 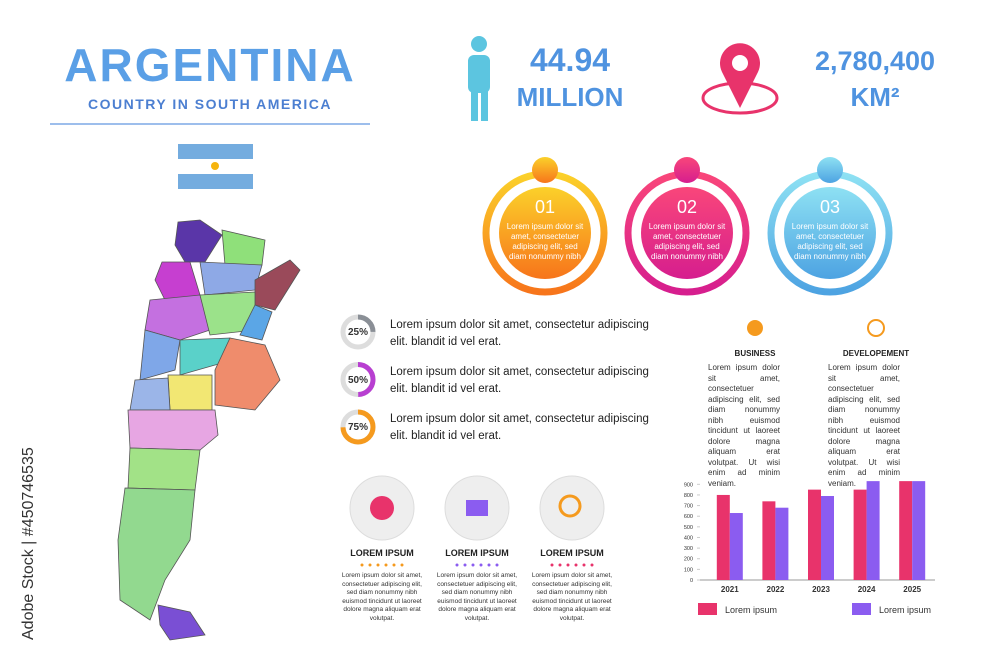 I want to click on progress-label: 25%, so click(x=357, y=332).